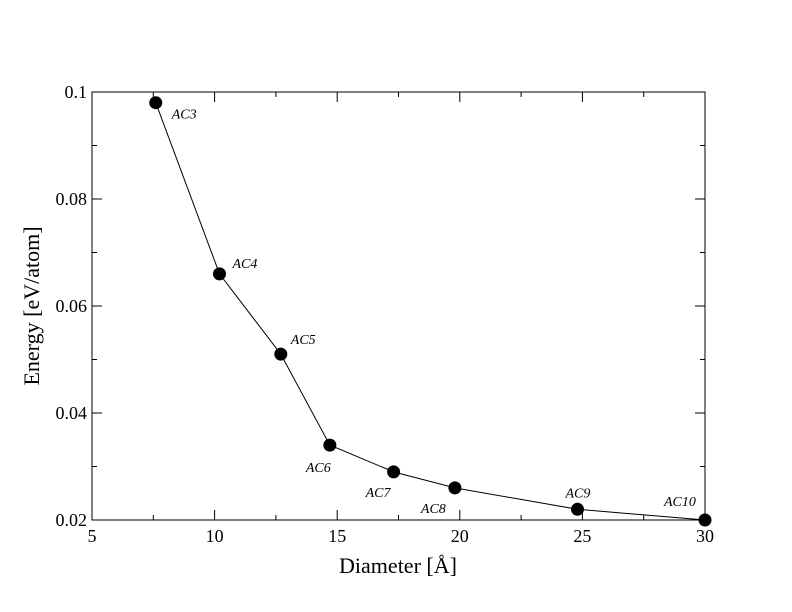 This screenshot has width=792, height=612. What do you see at coordinates (679, 502) in the screenshot?
I see `data-point-label: AC10` at bounding box center [679, 502].